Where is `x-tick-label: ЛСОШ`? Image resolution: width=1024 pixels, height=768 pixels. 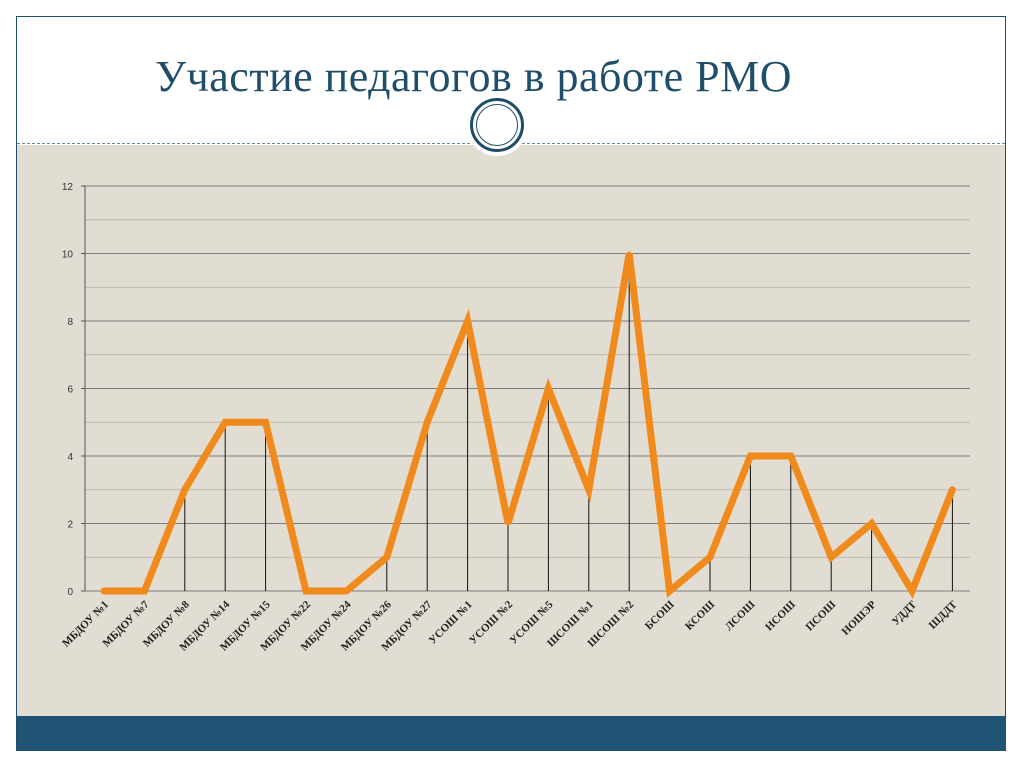
x-tick-label: ЛСОШ is located at coordinates (740, 616).